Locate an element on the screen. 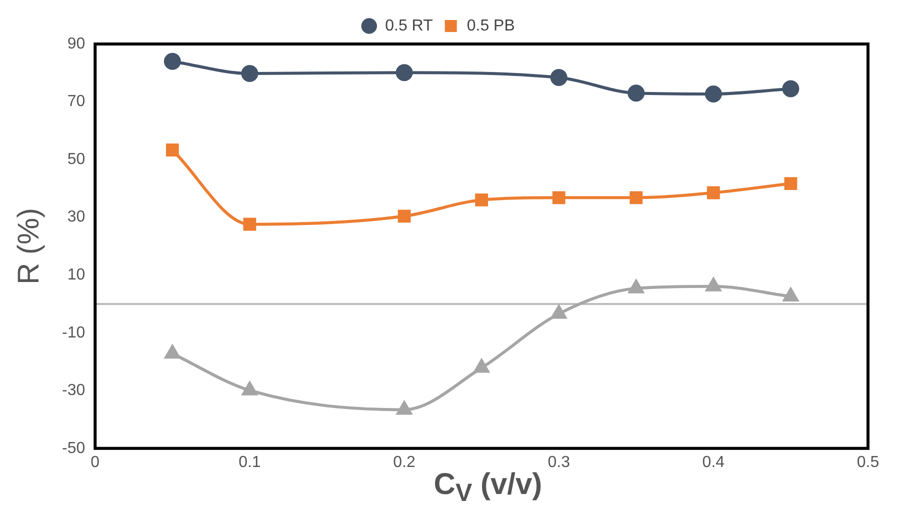 This screenshot has height=522, width=900. y-tick-label: -50 is located at coordinates (74, 448).